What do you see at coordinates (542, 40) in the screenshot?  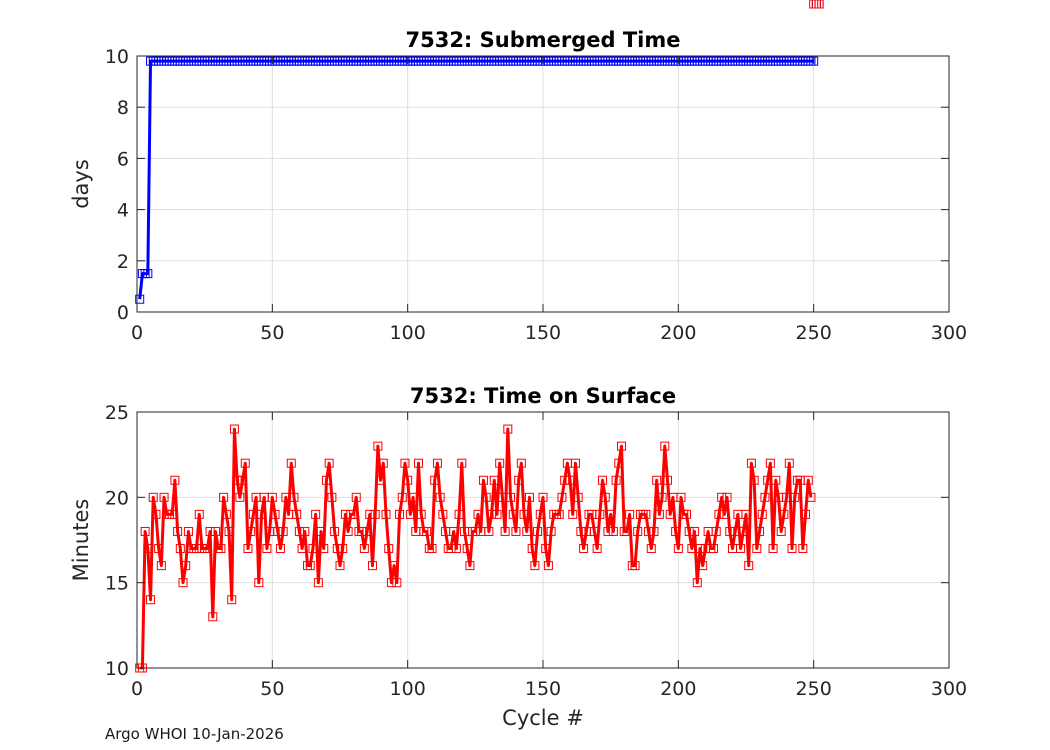 I see `chart-title: 7532: Submerged Time` at bounding box center [542, 40].